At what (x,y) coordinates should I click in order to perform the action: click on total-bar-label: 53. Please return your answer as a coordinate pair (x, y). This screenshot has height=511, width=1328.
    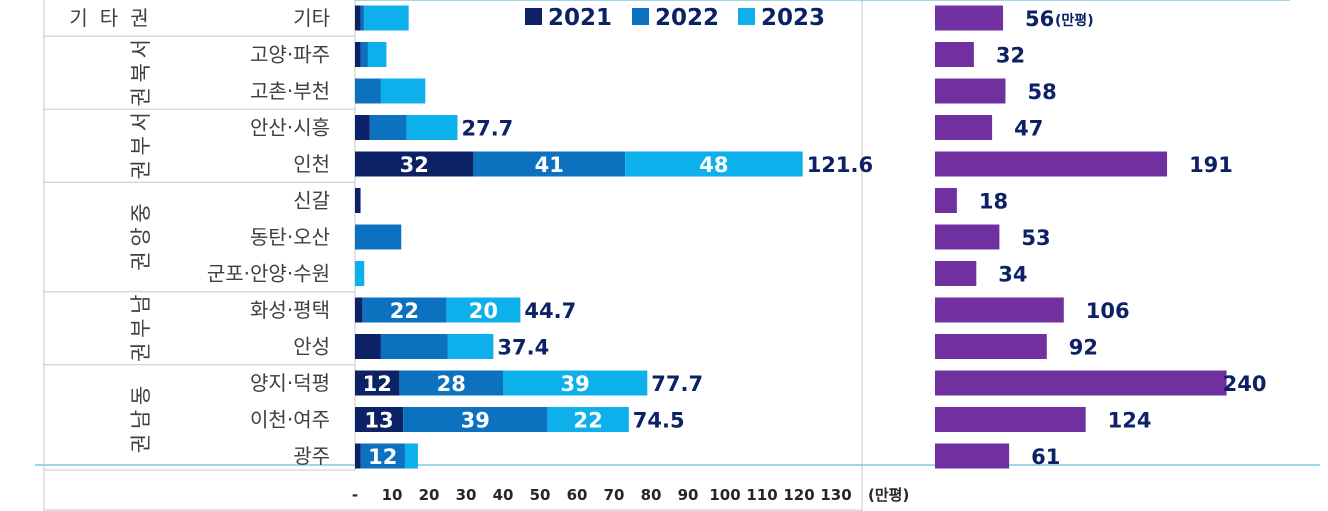
    Looking at the image, I should click on (1035, 238).